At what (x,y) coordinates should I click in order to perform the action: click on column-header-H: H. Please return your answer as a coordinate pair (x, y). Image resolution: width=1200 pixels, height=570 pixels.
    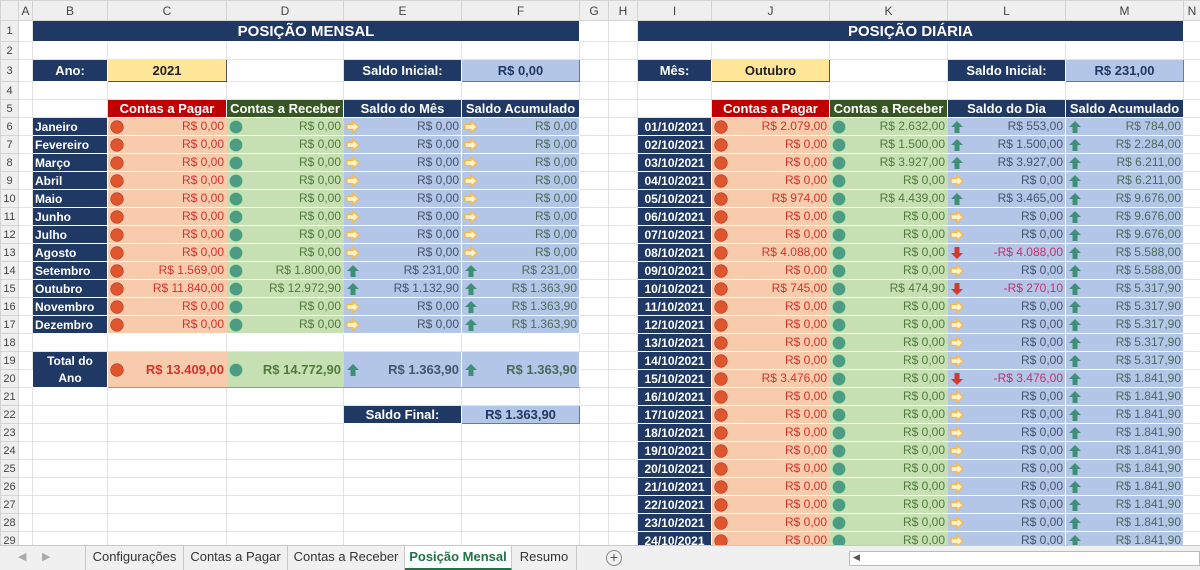
    Looking at the image, I should click on (623, 10).